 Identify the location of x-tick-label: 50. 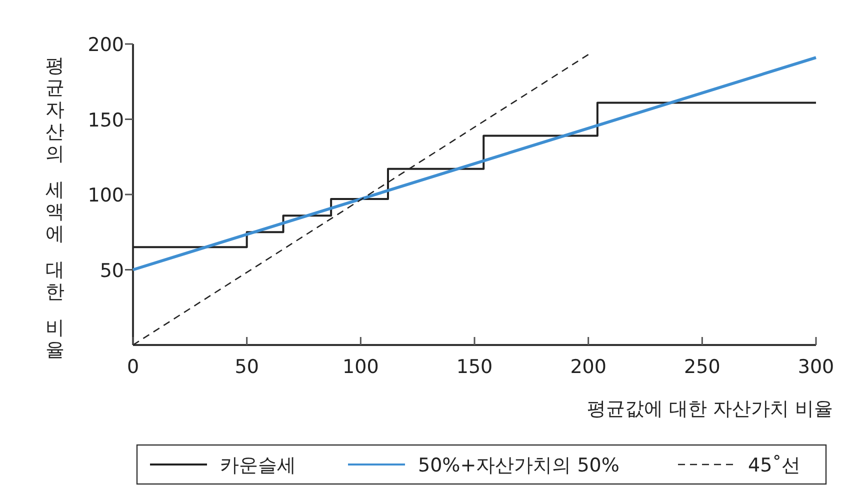
(246, 367).